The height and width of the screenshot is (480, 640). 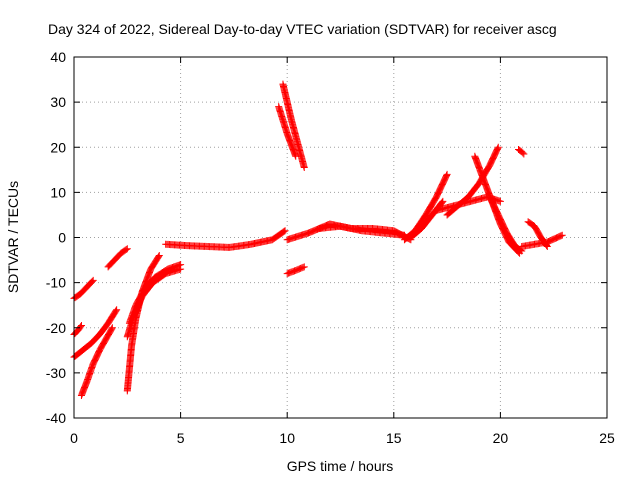 I want to click on y-tick-label: 40, so click(x=58, y=57).